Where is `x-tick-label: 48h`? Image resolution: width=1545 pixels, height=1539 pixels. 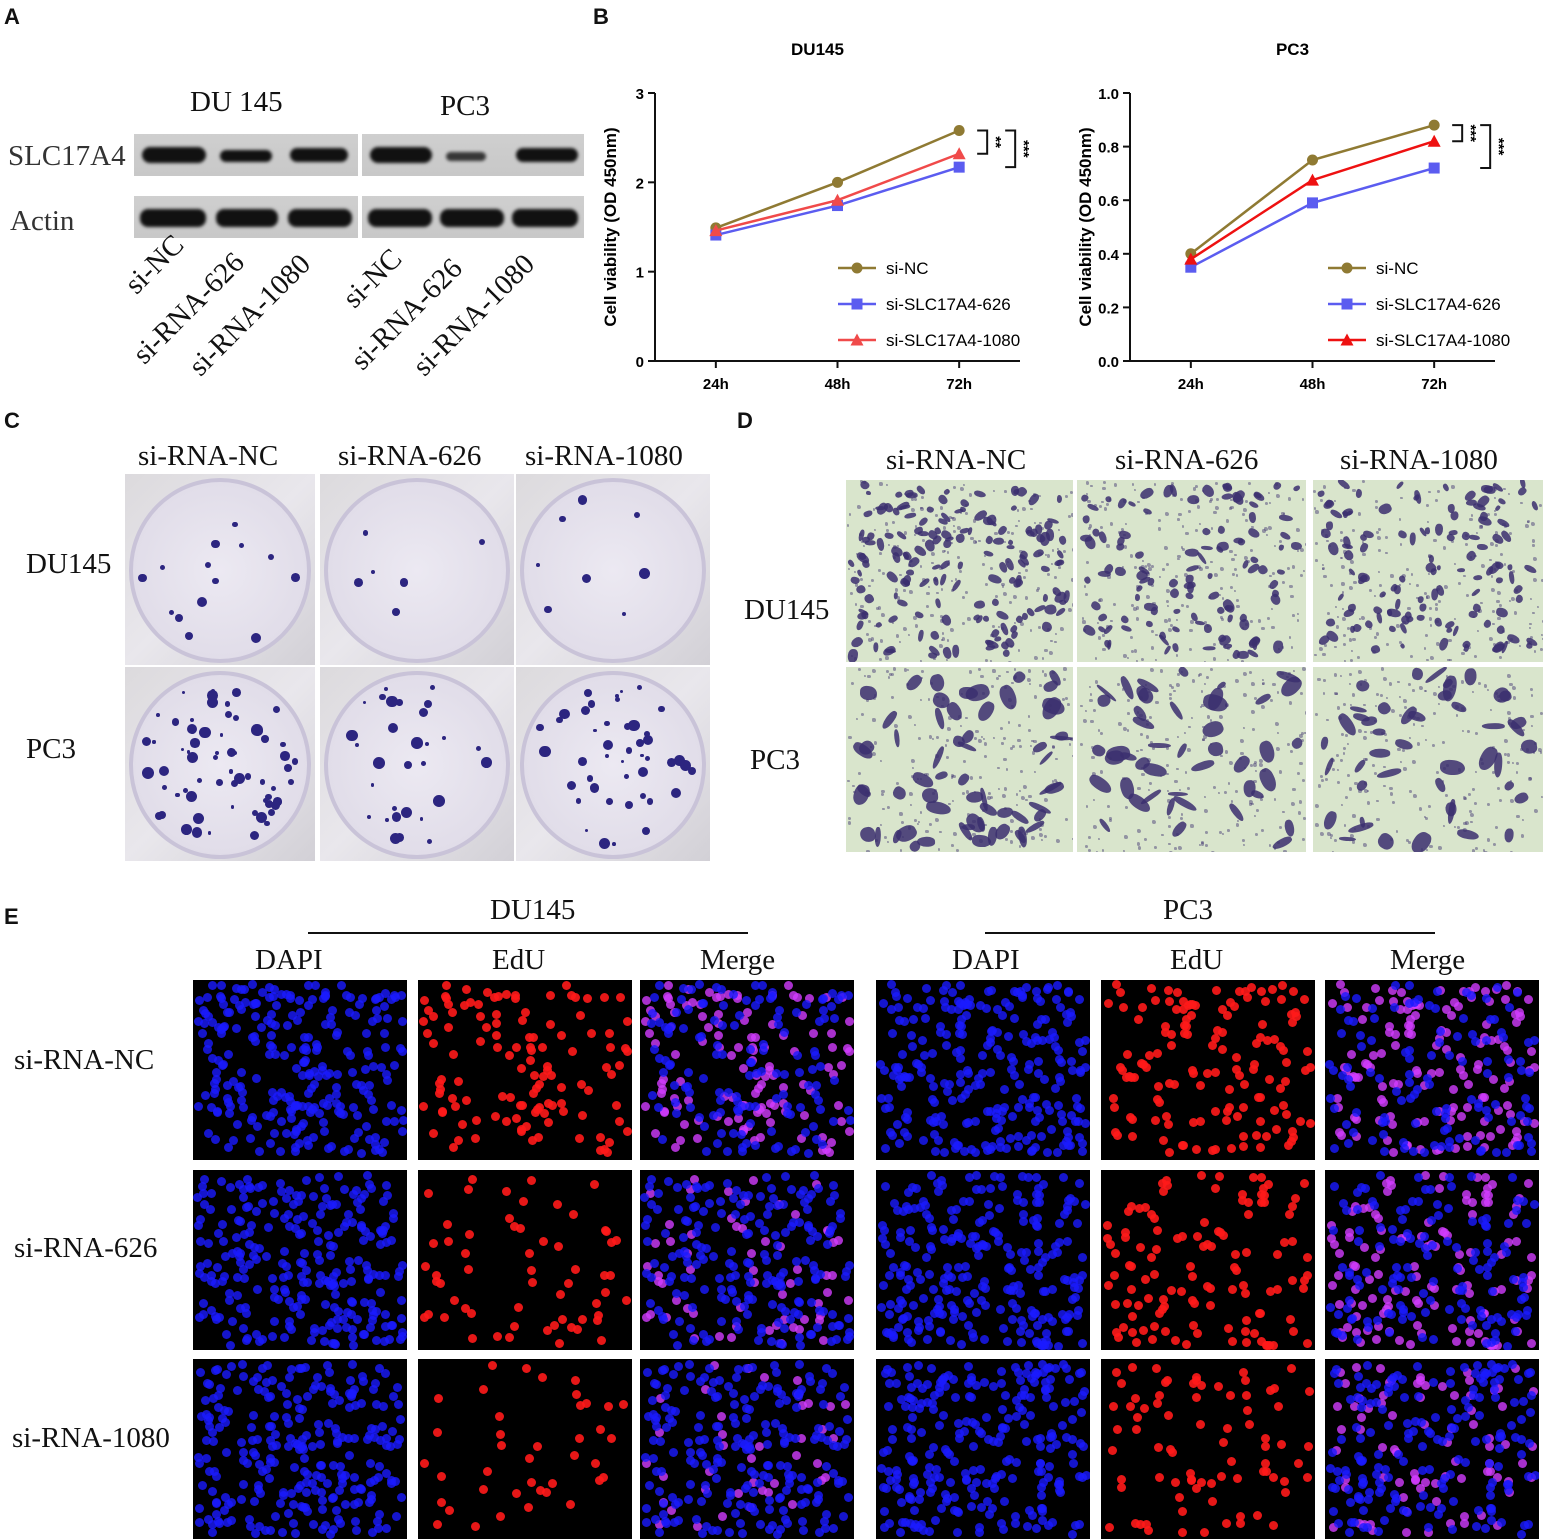
x-tick-label: 48h is located at coordinates (838, 384).